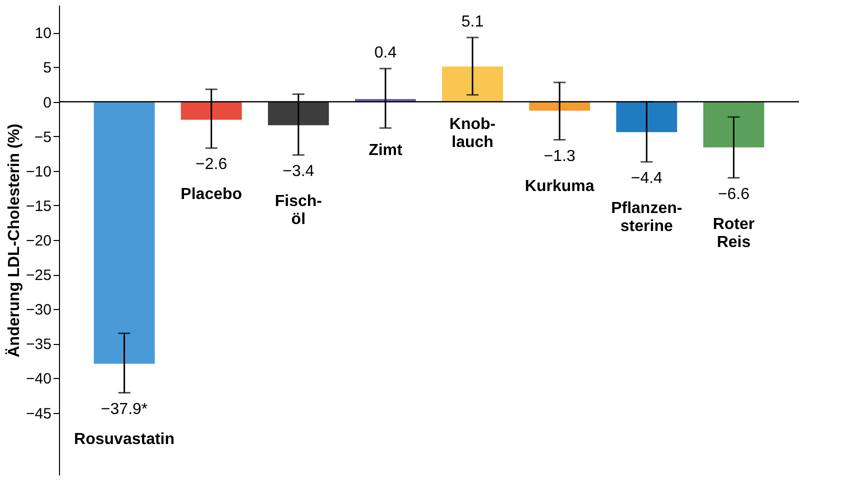  Describe the element at coordinates (14, 241) in the screenshot. I see `y-axis-title: Änderung LDL-Cholesterin (%)` at that location.